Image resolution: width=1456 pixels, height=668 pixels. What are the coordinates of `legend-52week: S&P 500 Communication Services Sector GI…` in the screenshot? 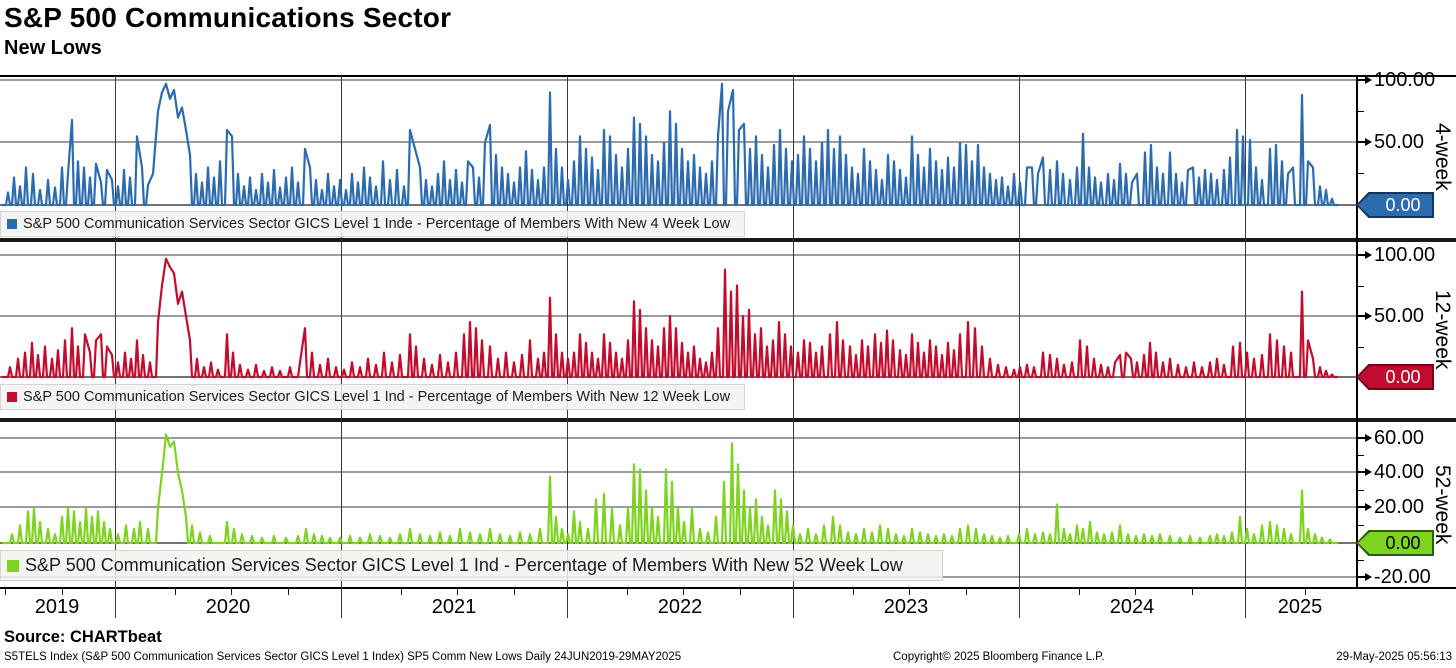 It's located at (471, 565).